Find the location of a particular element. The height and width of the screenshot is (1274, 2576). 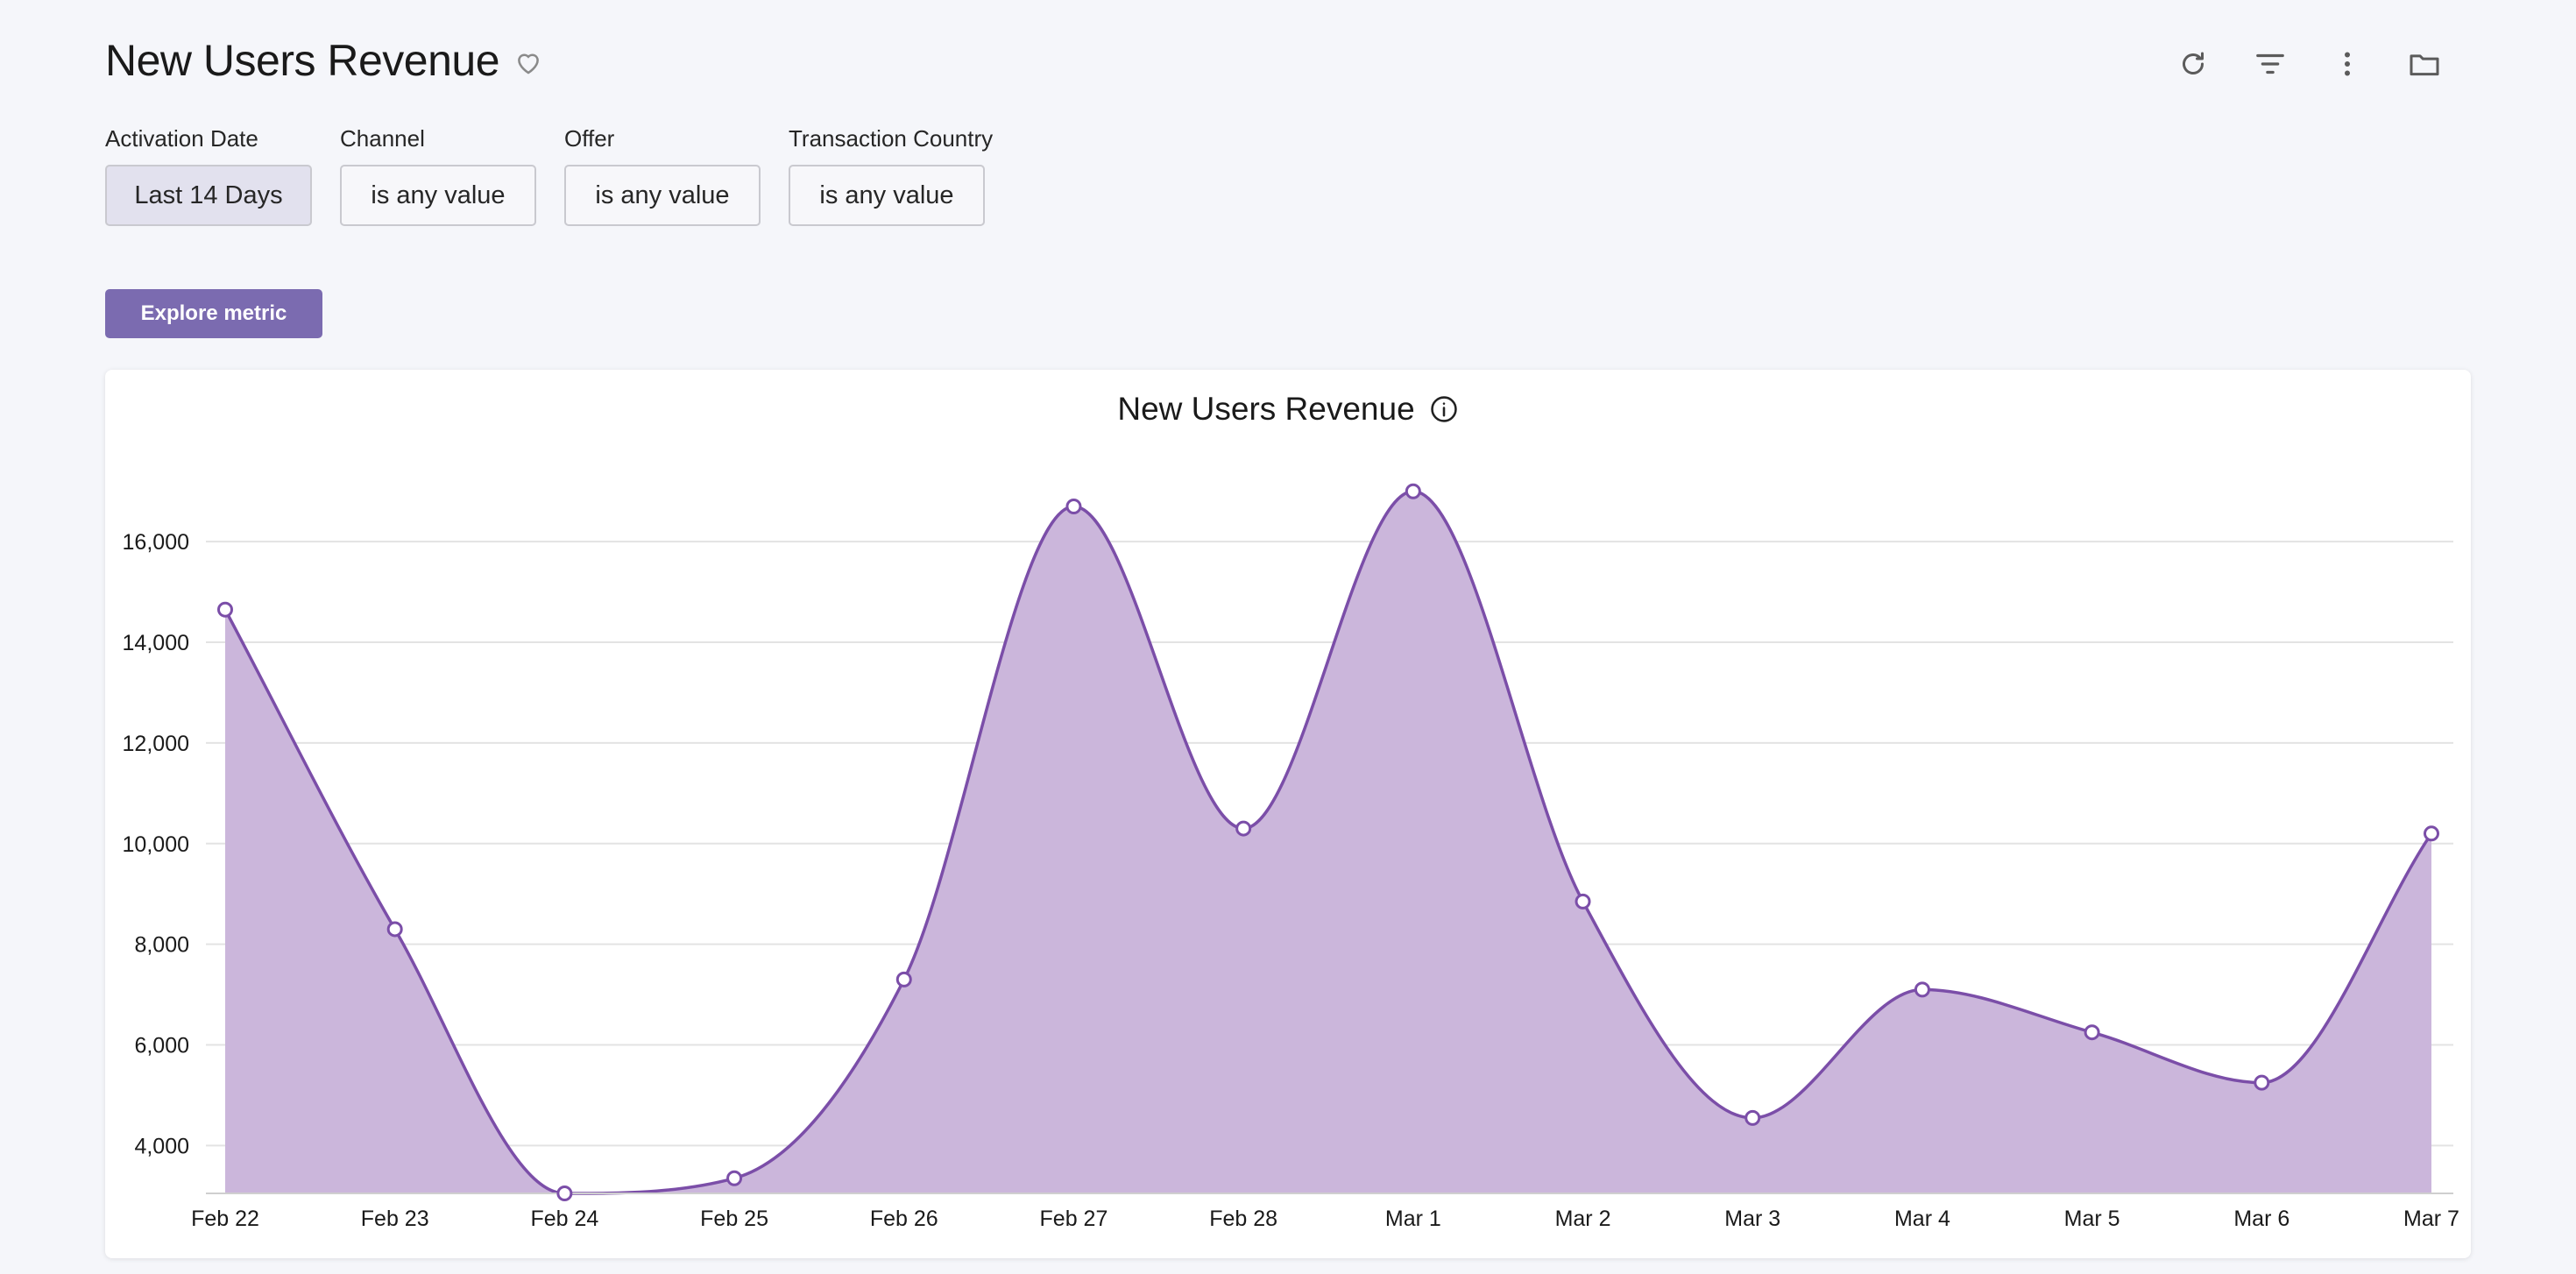

folder-button is located at coordinates (2424, 64).